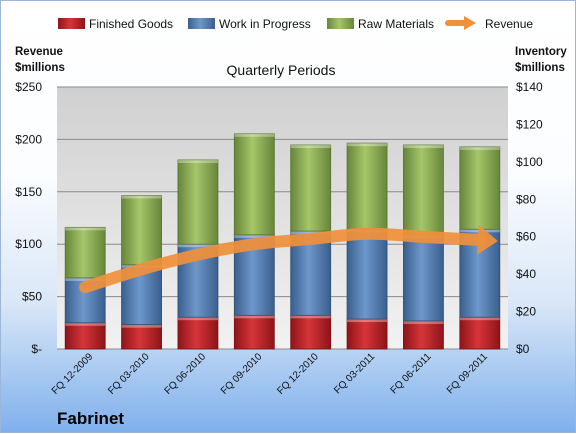 Image resolution: width=576 pixels, height=434 pixels. What do you see at coordinates (462, 23) in the screenshot?
I see `legend-swatch-revenue` at bounding box center [462, 23].